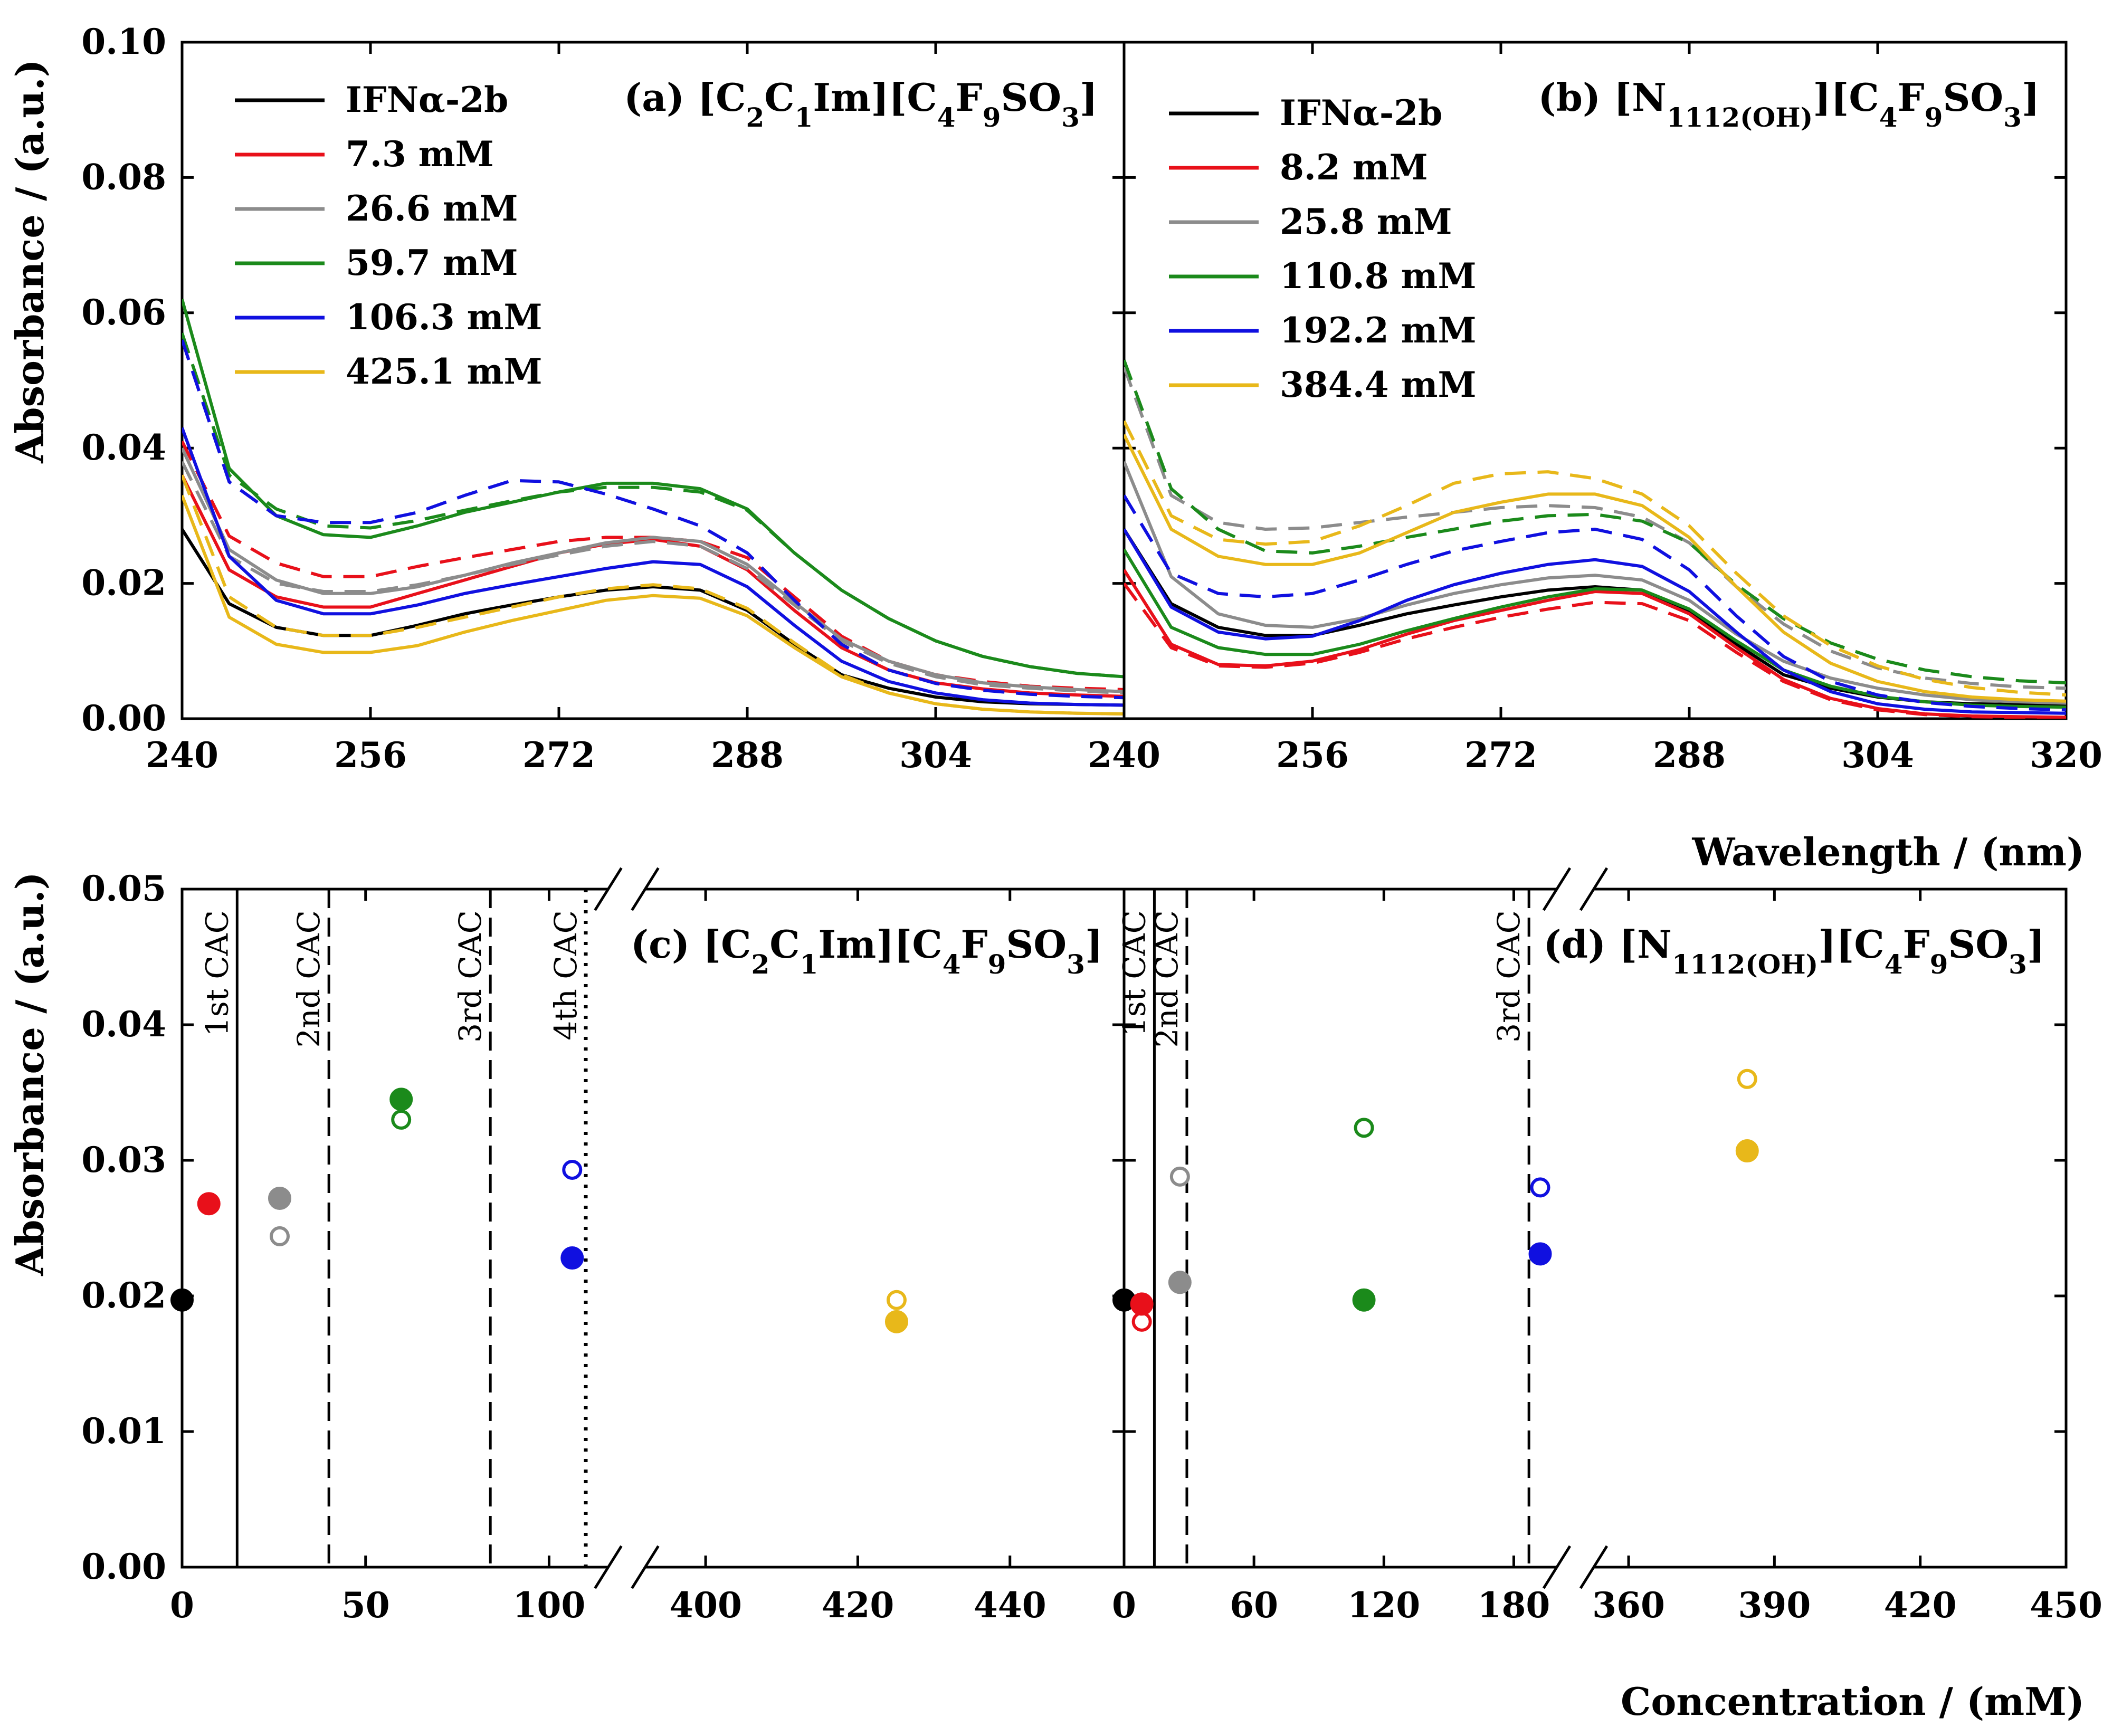 Image resolution: width=2122 pixels, height=1736 pixels. I want to click on x-axis-label-bottom: Concentration / (mM), so click(1853, 1701).